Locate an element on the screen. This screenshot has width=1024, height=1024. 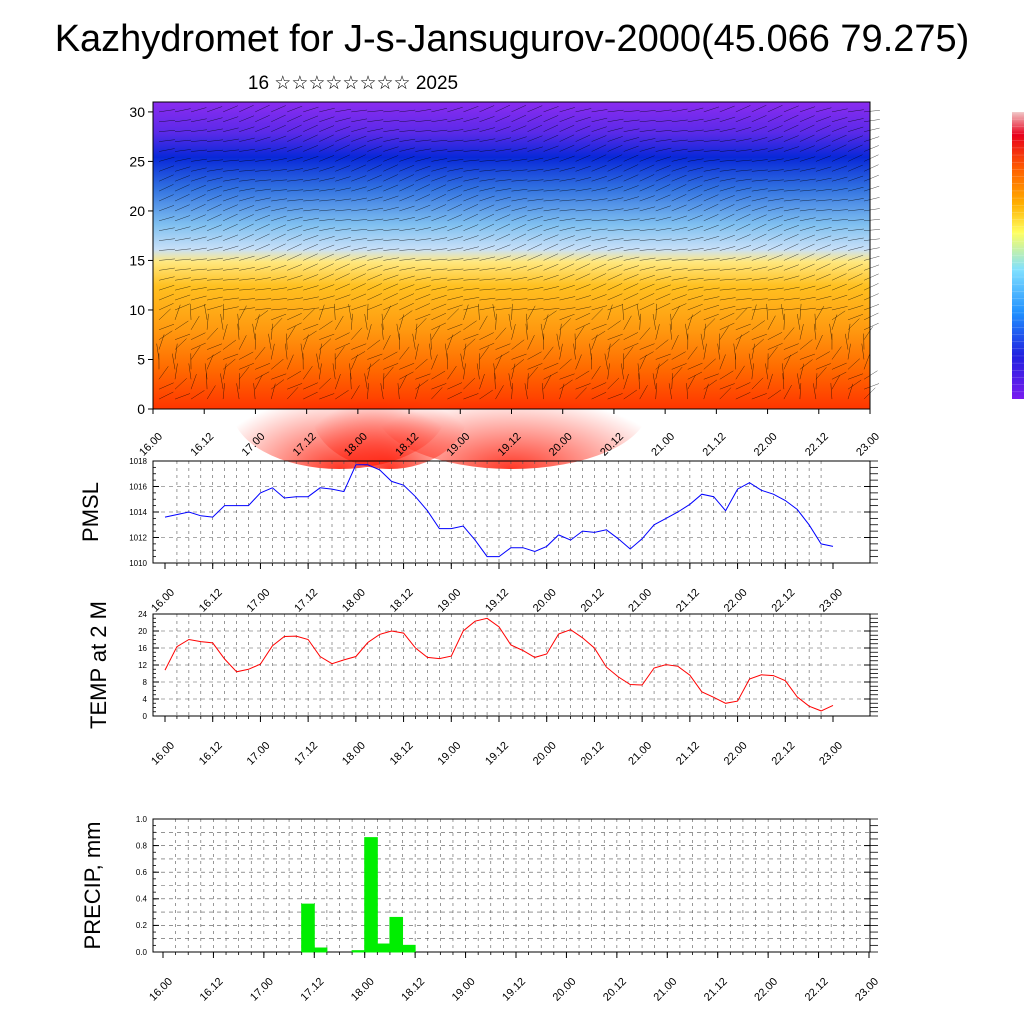
y-tick-label: 1.0 is located at coordinates (142, 819).